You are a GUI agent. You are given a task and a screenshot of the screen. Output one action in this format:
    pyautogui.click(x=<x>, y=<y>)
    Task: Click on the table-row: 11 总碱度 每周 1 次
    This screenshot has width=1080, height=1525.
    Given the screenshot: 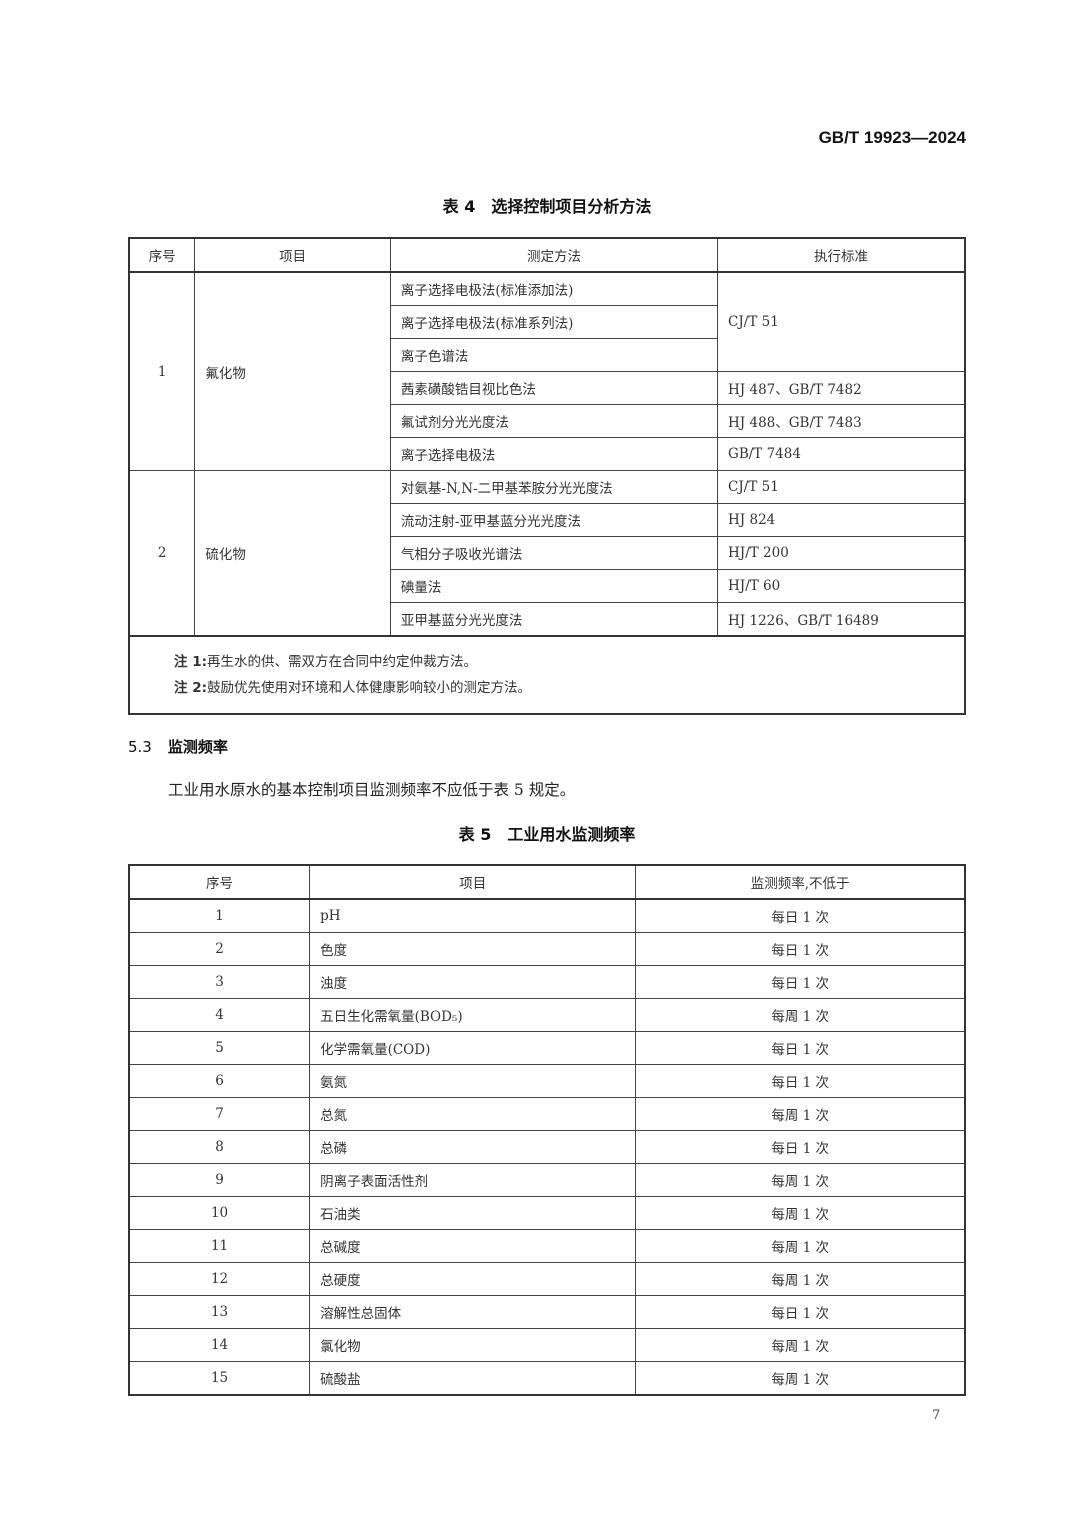 What is the action you would take?
    pyautogui.click(x=547, y=1246)
    